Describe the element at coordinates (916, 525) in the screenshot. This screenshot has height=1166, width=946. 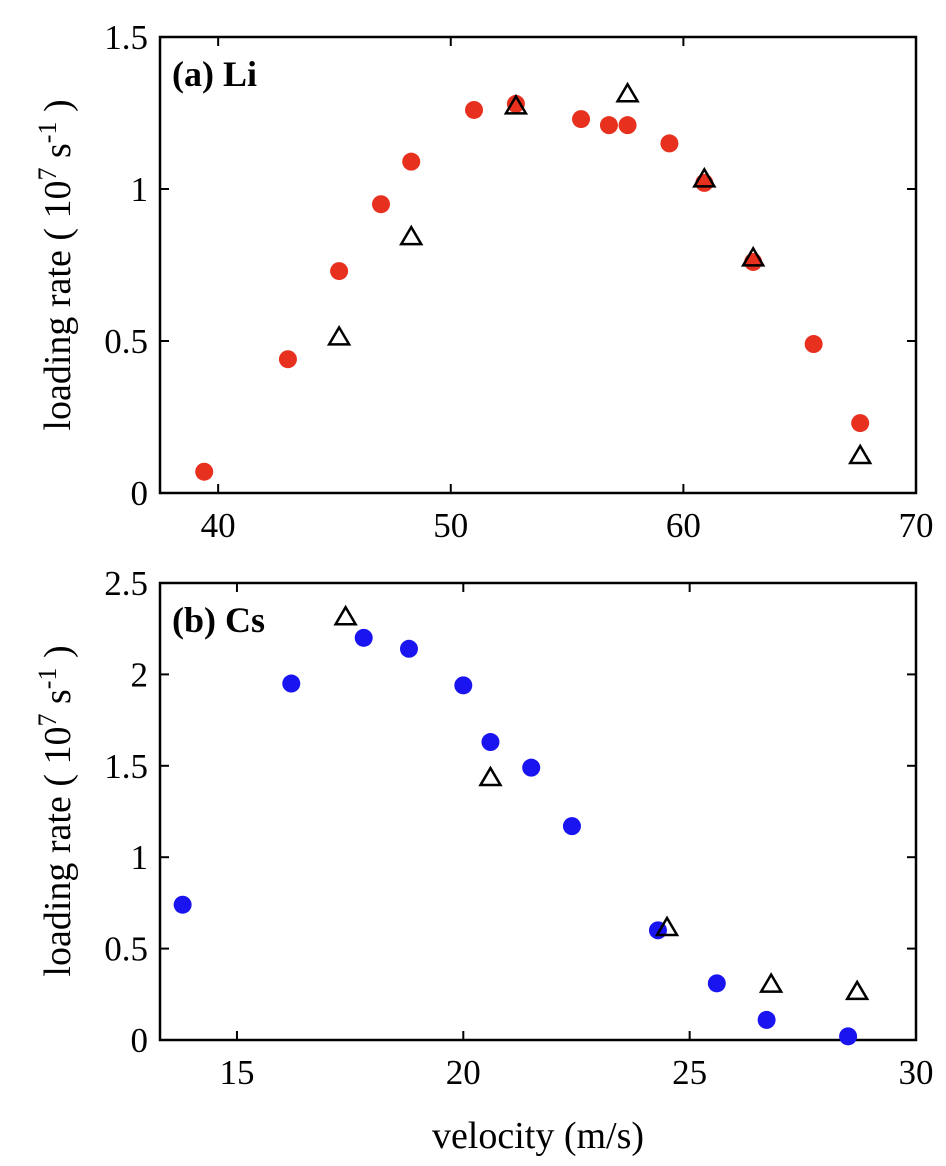
I see `x-tick-label: 70` at that location.